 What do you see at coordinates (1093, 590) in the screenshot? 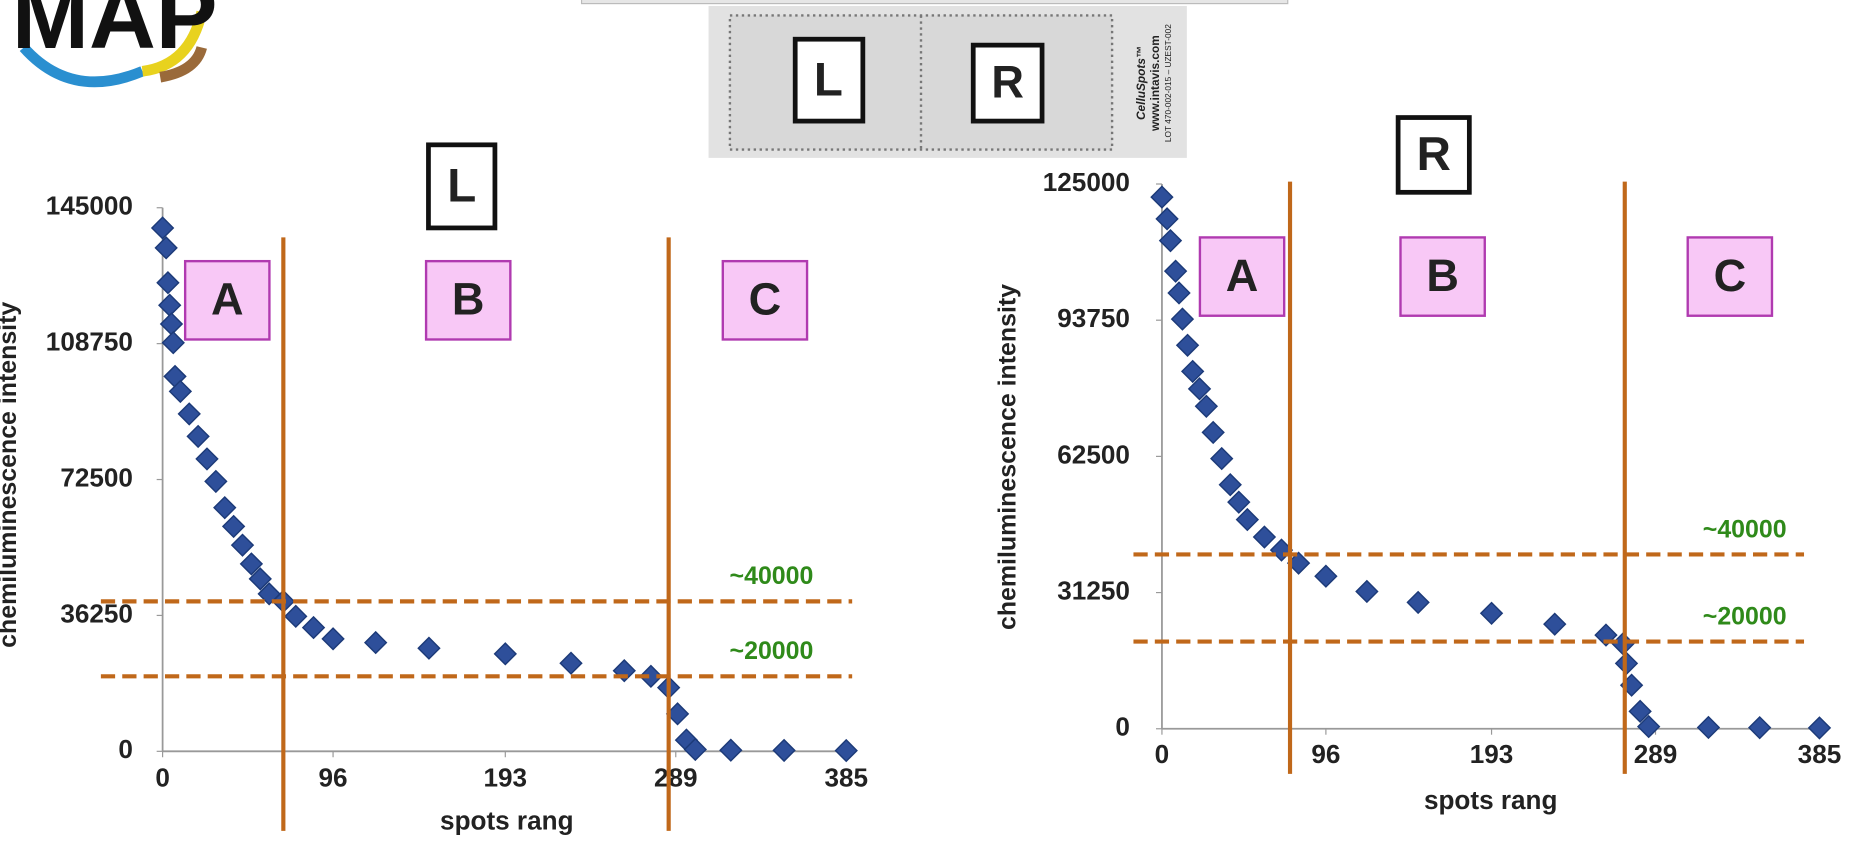
I see `y-tick-label: 31250` at bounding box center [1093, 590].